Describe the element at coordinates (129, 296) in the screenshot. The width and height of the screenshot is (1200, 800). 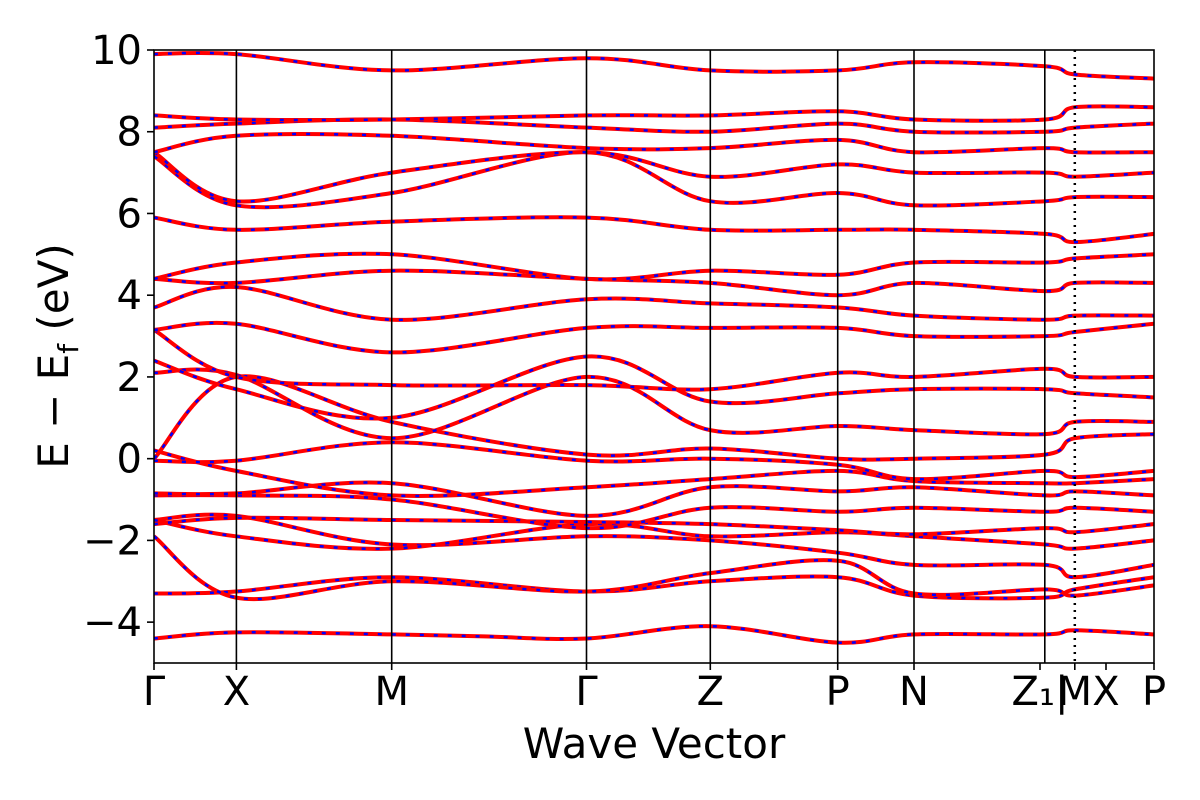
I see `y-tick-label-4: 4` at that location.